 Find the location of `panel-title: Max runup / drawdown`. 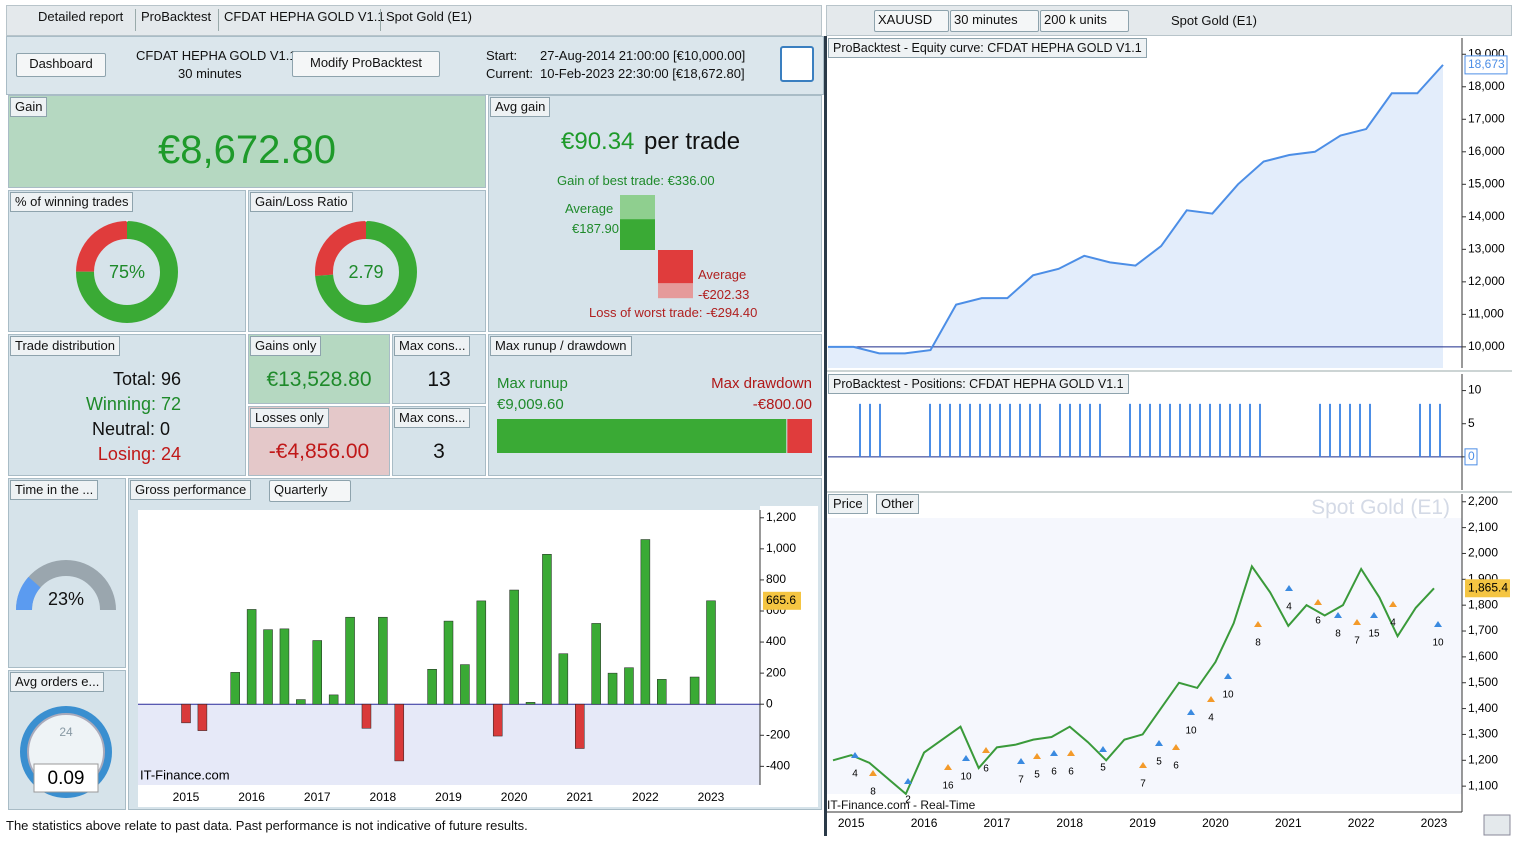

panel-title: Max runup / drawdown is located at coordinates (561, 346).